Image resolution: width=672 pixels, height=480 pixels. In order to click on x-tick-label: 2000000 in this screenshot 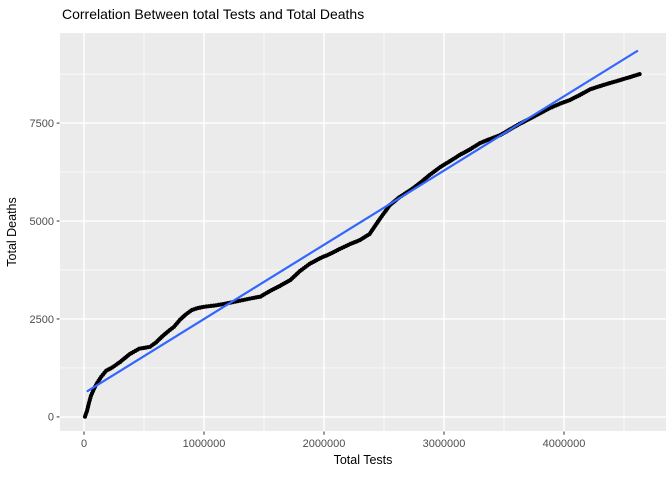, I will do `click(324, 444)`.